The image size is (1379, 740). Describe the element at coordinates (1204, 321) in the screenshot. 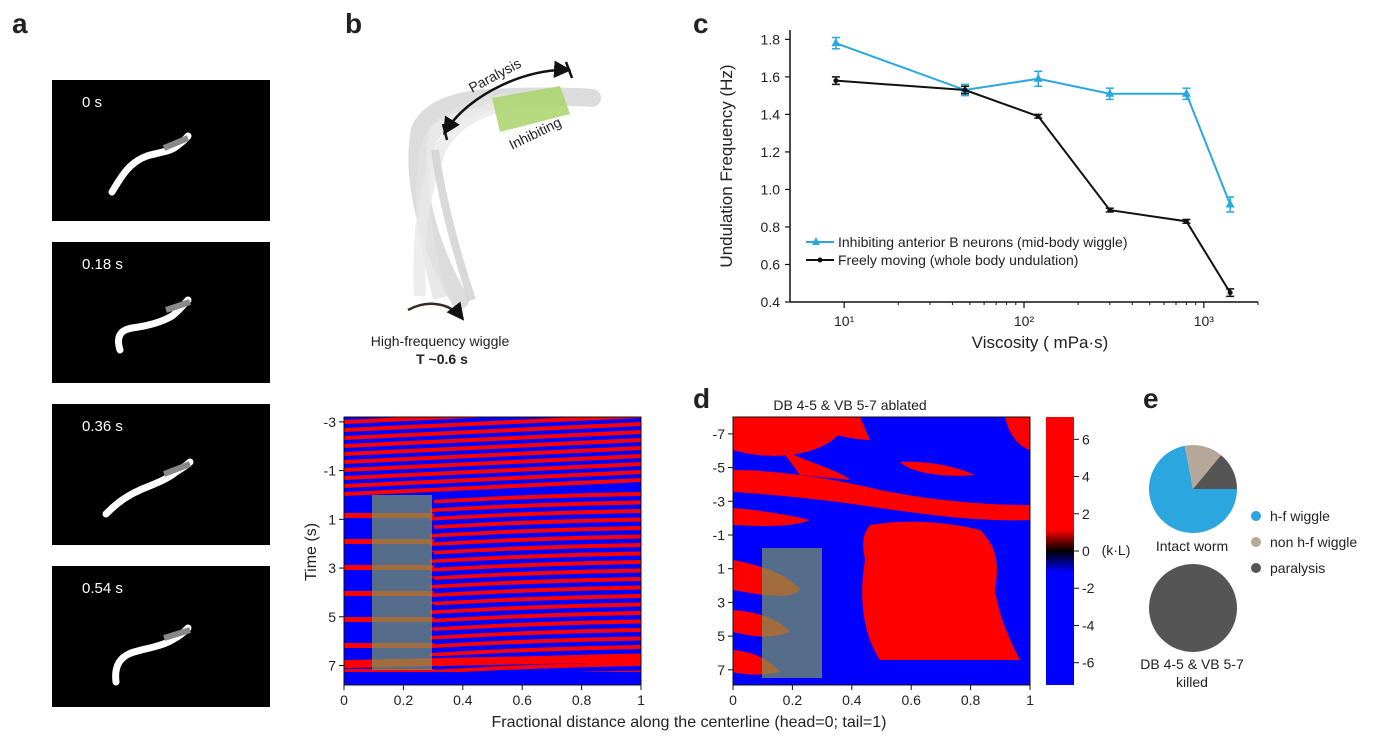

I see `x-tick-label: 10³` at that location.